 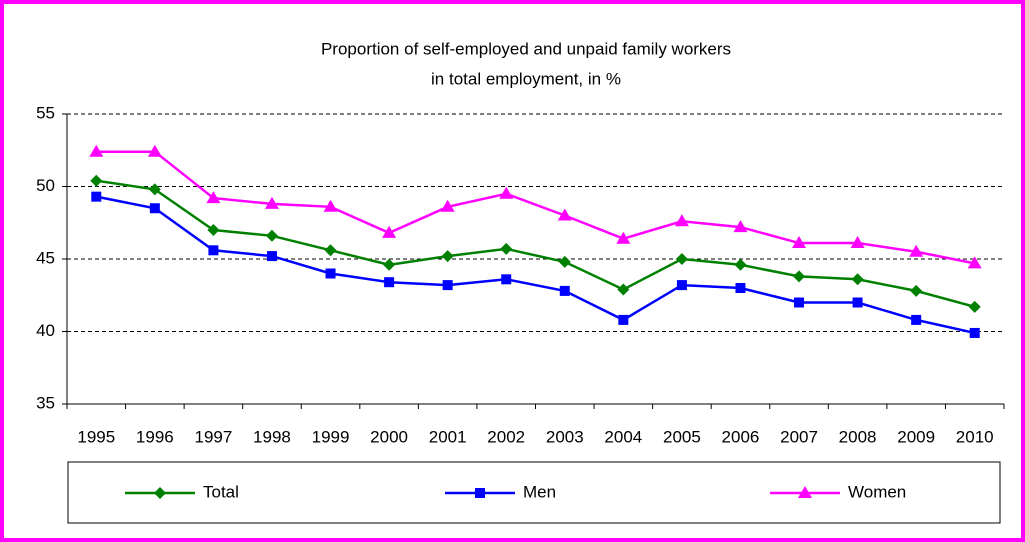 What do you see at coordinates (213, 436) in the screenshot?
I see `x-tick-label: 1997` at bounding box center [213, 436].